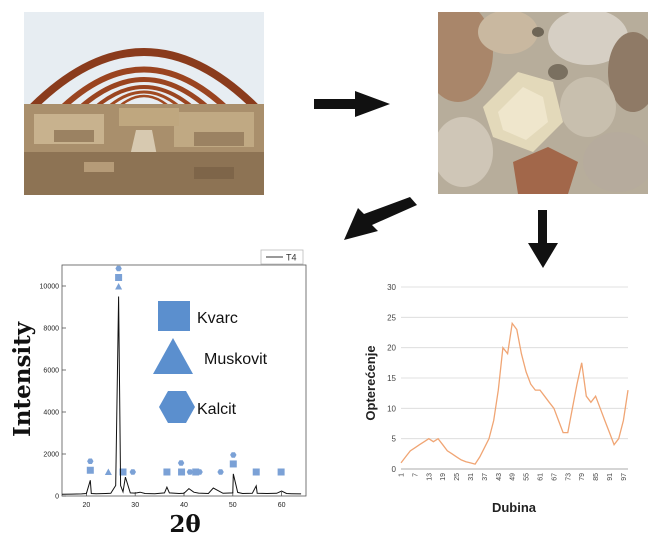 The width and height of the screenshot is (648, 534). Describe the element at coordinates (51, 413) in the screenshot. I see `xrd-y-tick-label: 4000` at that location.